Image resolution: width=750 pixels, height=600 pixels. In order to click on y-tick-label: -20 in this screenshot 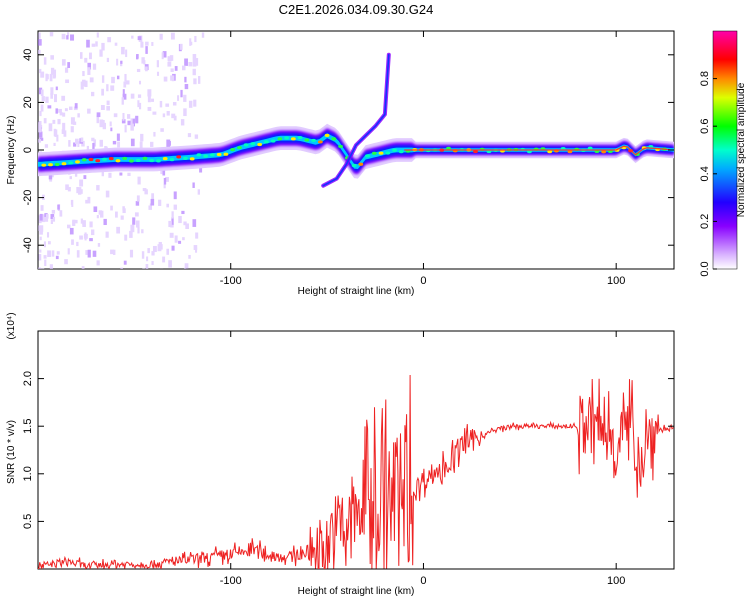, I will do `click(28, 198)`.